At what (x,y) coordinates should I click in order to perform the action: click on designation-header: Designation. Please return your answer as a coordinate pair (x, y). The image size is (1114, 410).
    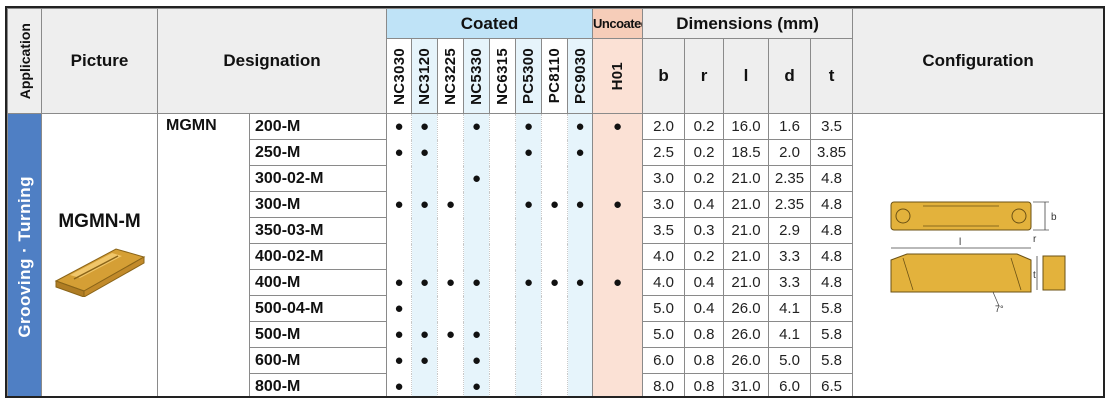
    Looking at the image, I should click on (272, 61).